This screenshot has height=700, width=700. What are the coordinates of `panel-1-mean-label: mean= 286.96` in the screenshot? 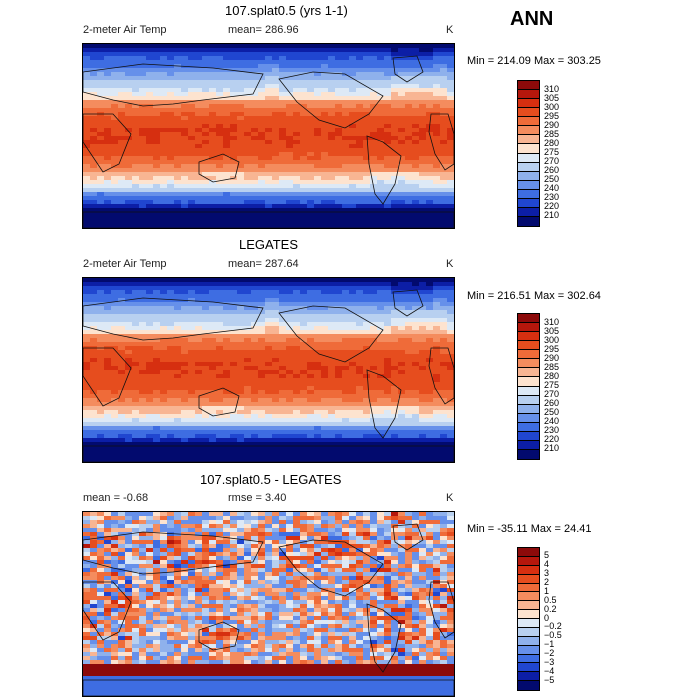 It's located at (263, 30).